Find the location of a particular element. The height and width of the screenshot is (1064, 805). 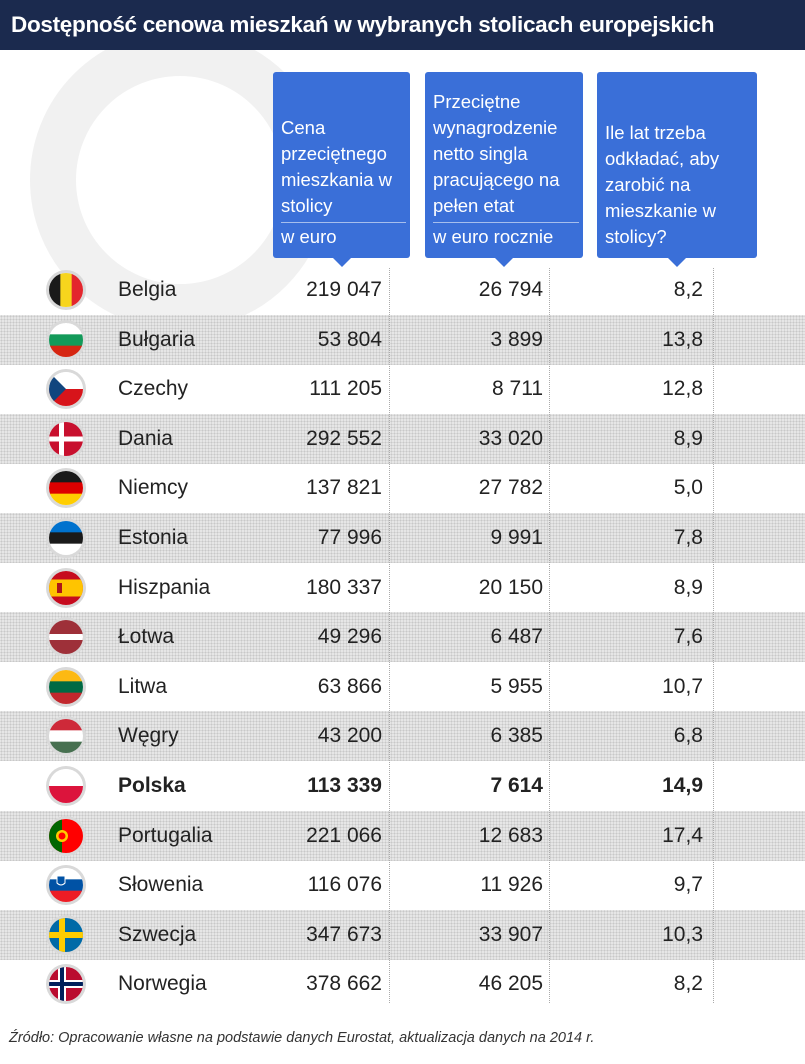

salary-value: 33 020 is located at coordinates (510, 438).